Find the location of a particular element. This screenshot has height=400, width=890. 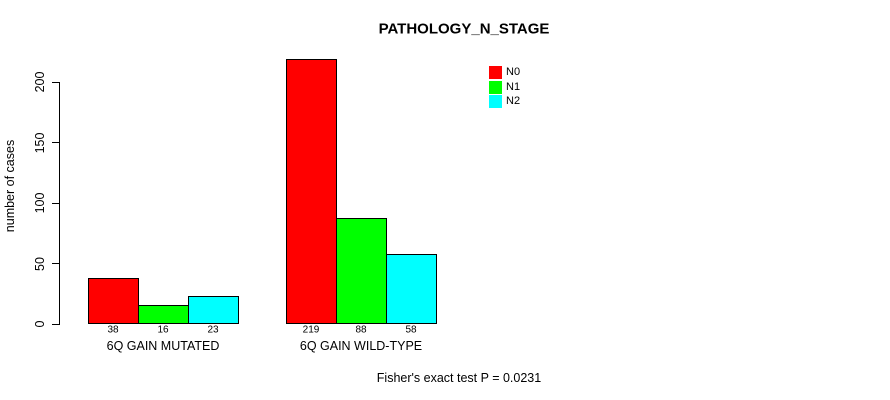

y-axis-title: number of cases is located at coordinates (10, 186).